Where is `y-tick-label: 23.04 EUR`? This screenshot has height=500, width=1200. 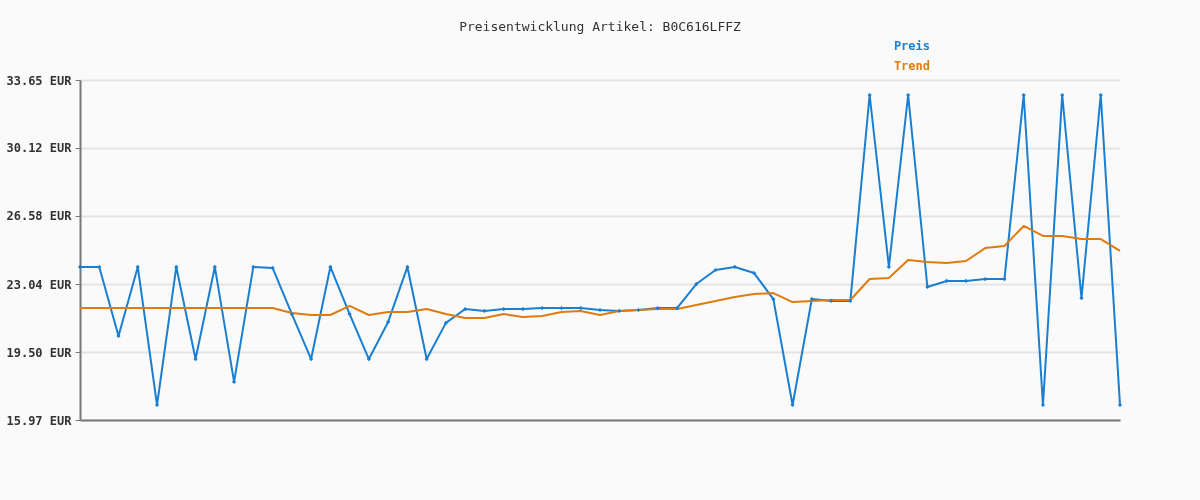
y-tick-label: 23.04 EUR is located at coordinates (39, 284).